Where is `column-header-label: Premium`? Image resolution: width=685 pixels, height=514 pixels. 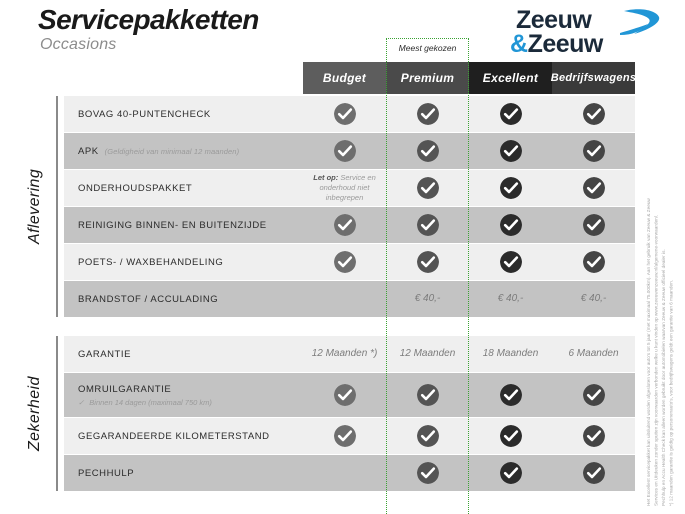
column-header-label: Premium is located at coordinates (427, 78).